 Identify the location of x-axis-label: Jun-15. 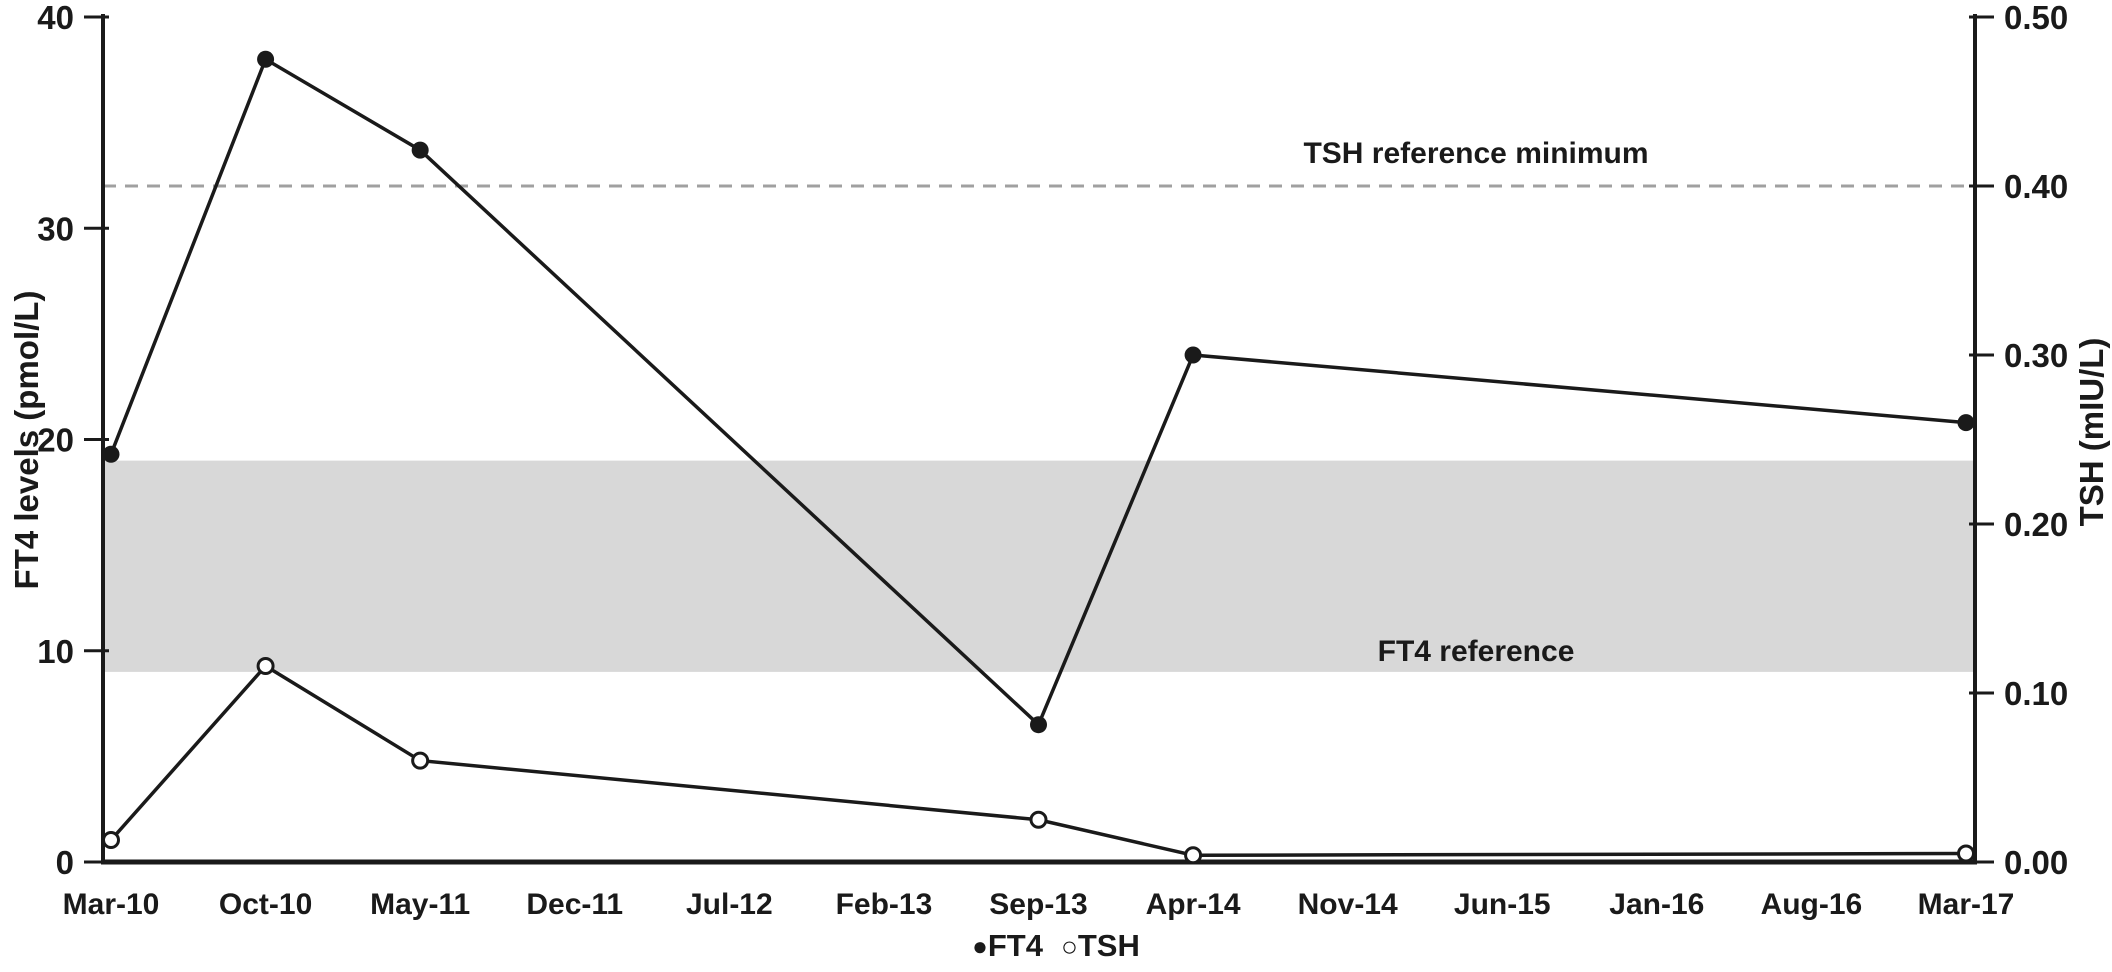
(1502, 904).